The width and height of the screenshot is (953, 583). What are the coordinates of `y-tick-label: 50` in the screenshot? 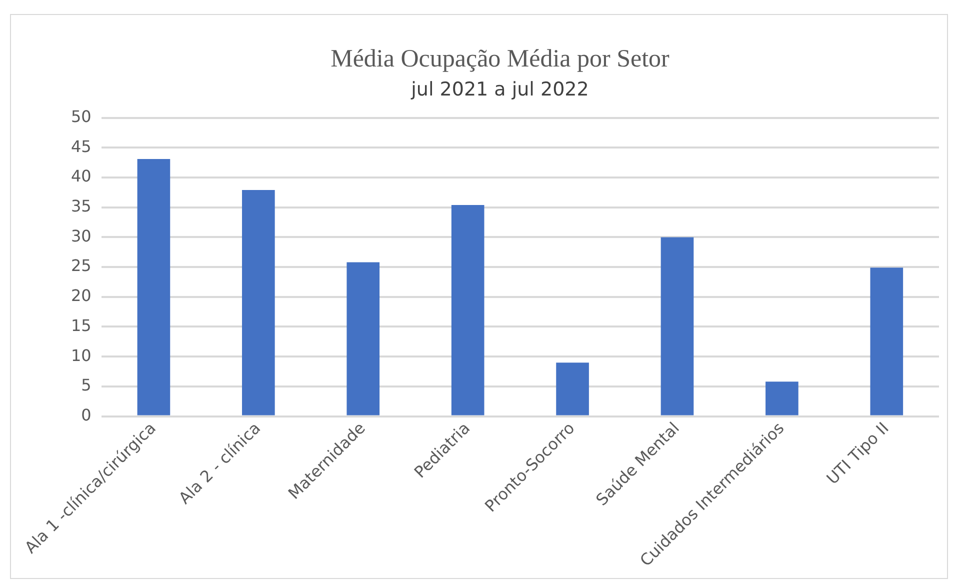 It's located at (81, 116).